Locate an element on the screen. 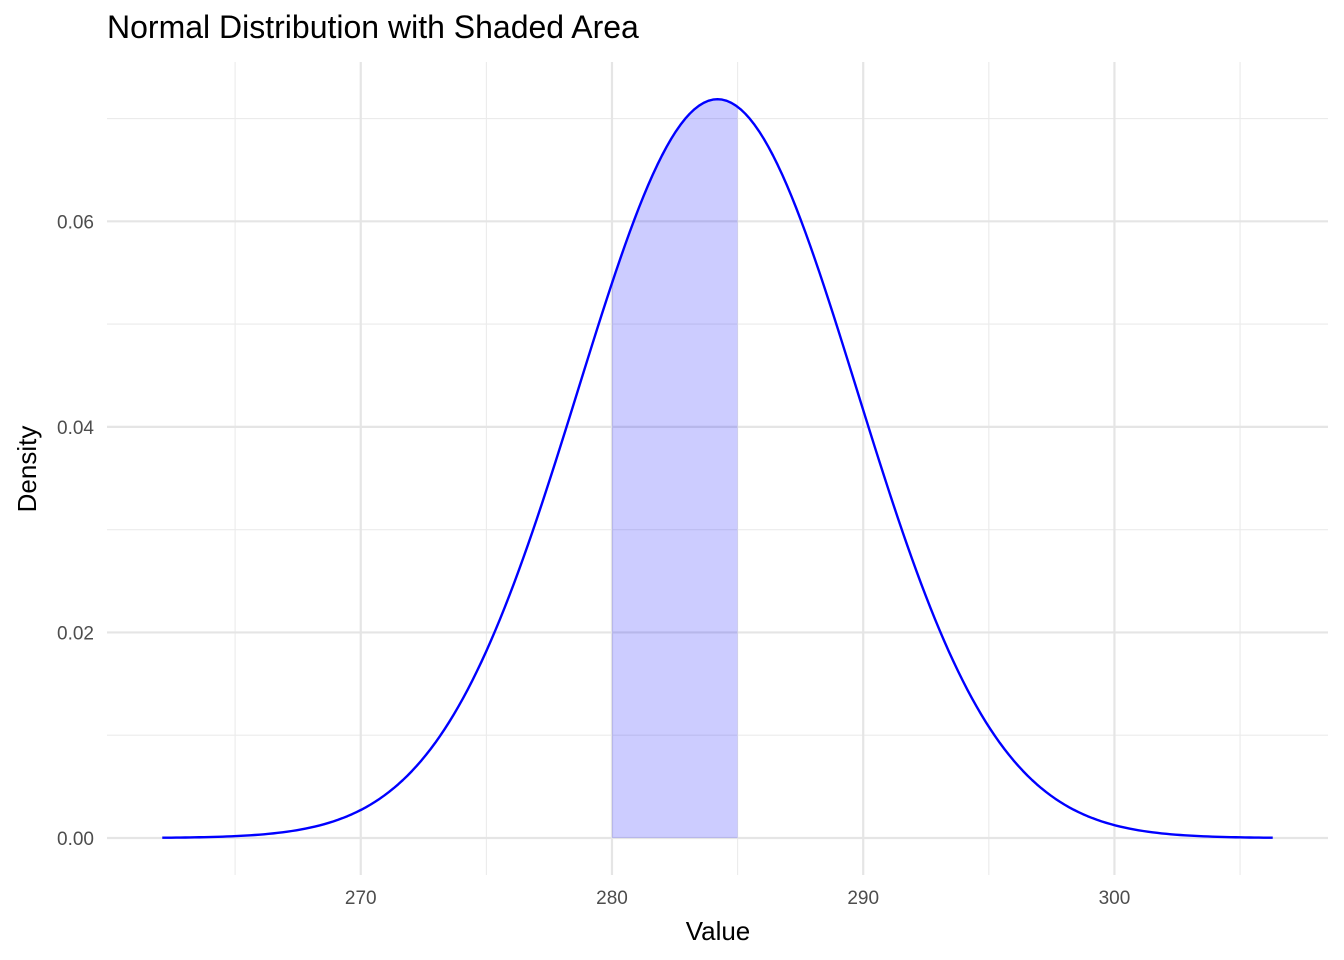 This screenshot has width=1344, height=960. x-tick-label: 270 is located at coordinates (361, 898).